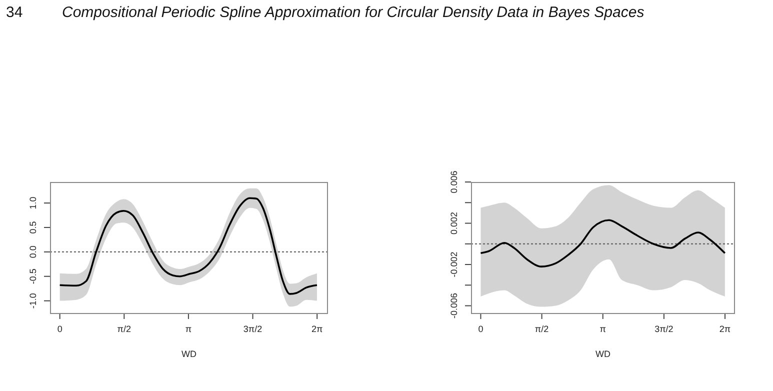  Describe the element at coordinates (33, 301) in the screenshot. I see `y-tick-label: -1.0` at that location.